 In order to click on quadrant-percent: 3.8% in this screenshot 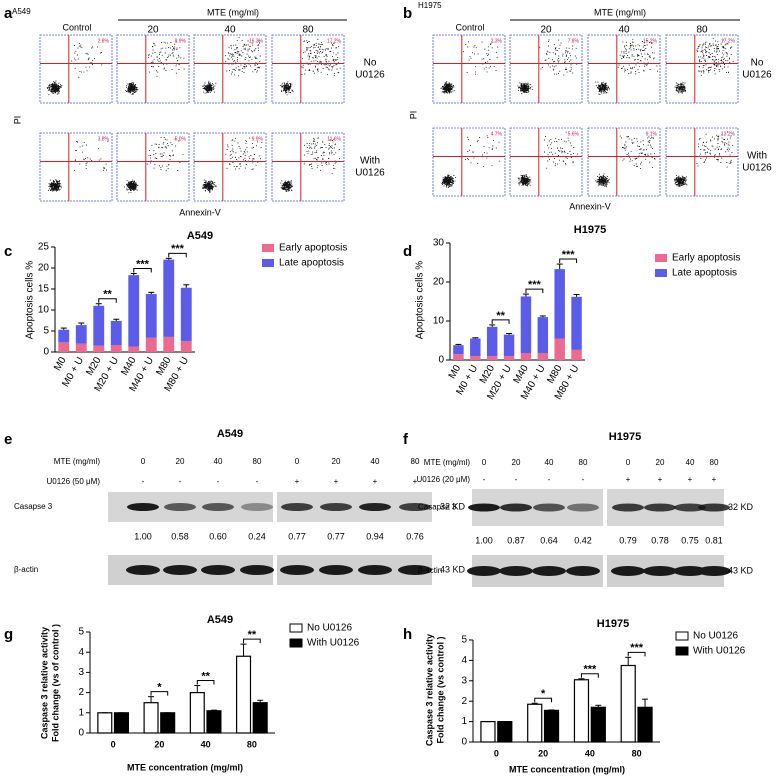, I will do `click(104, 139)`.